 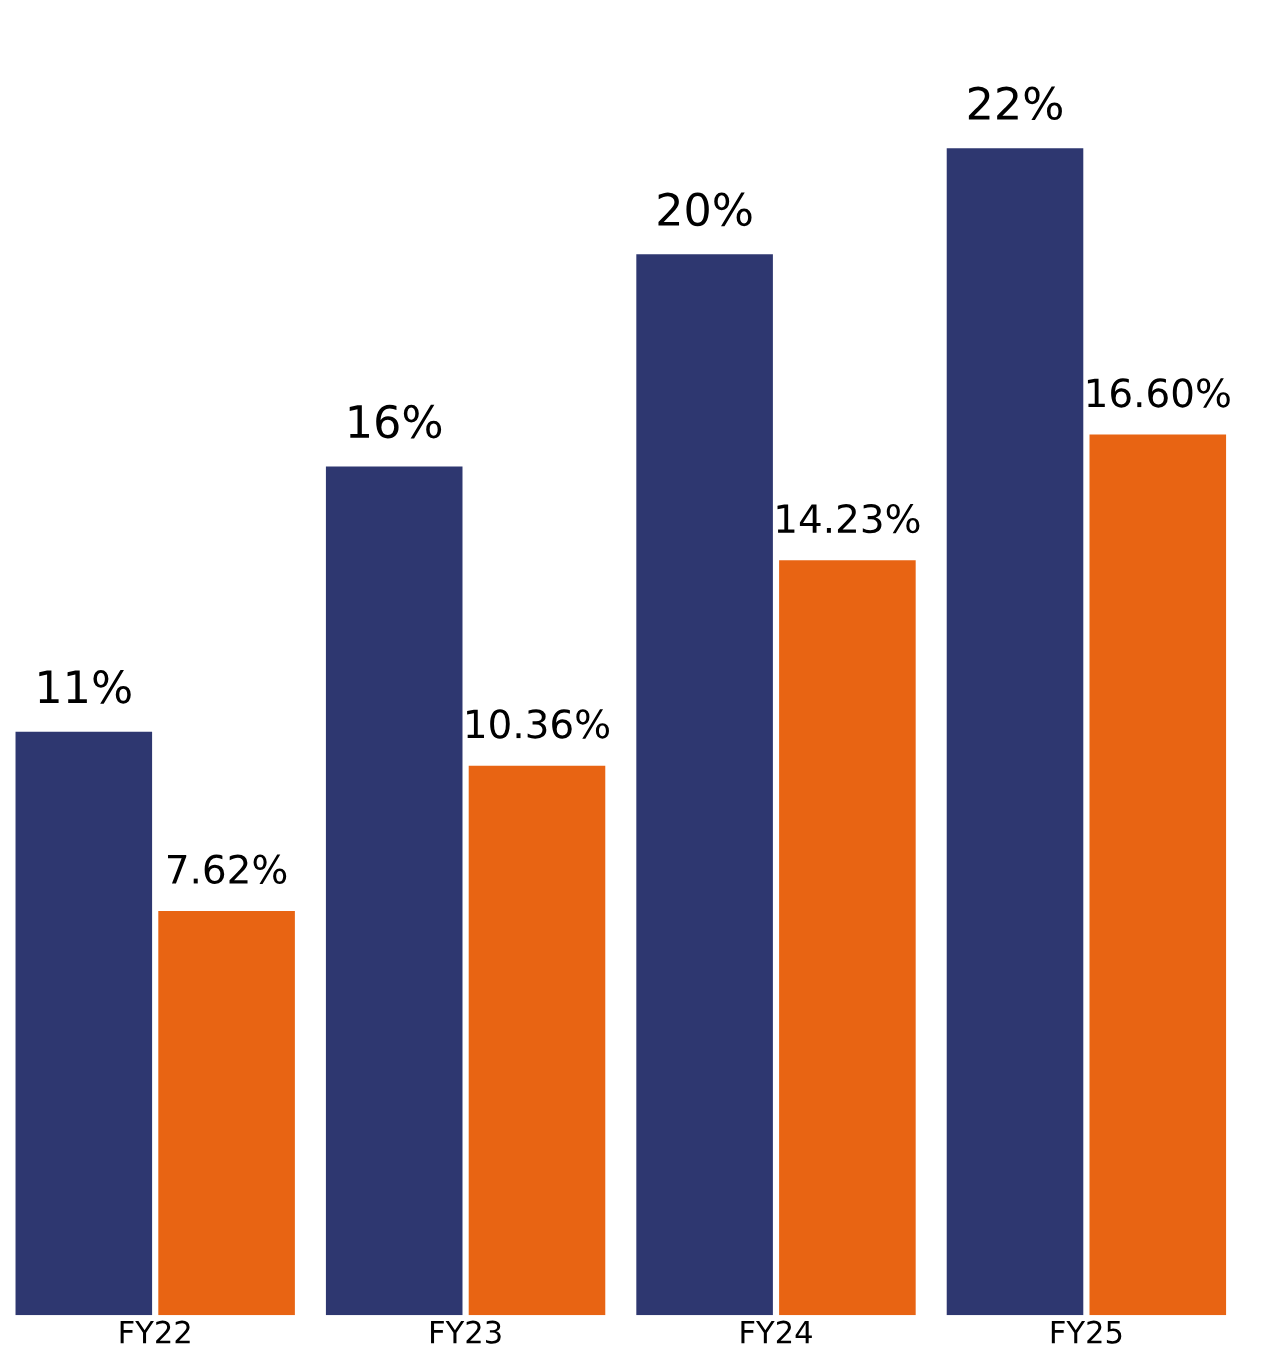 What do you see at coordinates (85, 687) in the screenshot?
I see `data-label: 11%` at bounding box center [85, 687].